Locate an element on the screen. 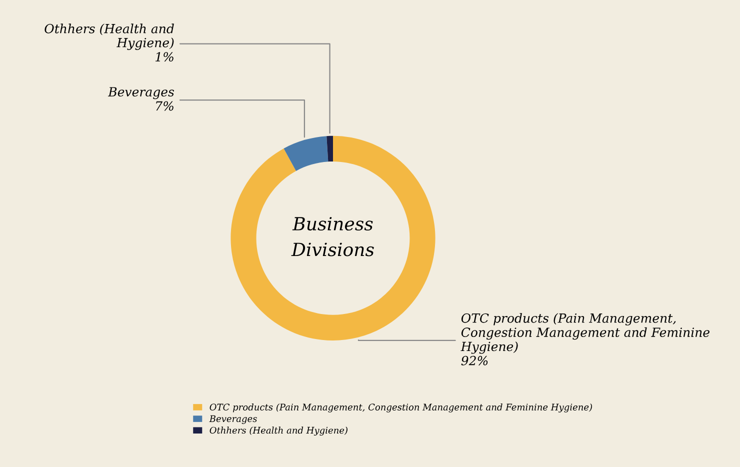  legend-label: Beverages is located at coordinates (233, 419).